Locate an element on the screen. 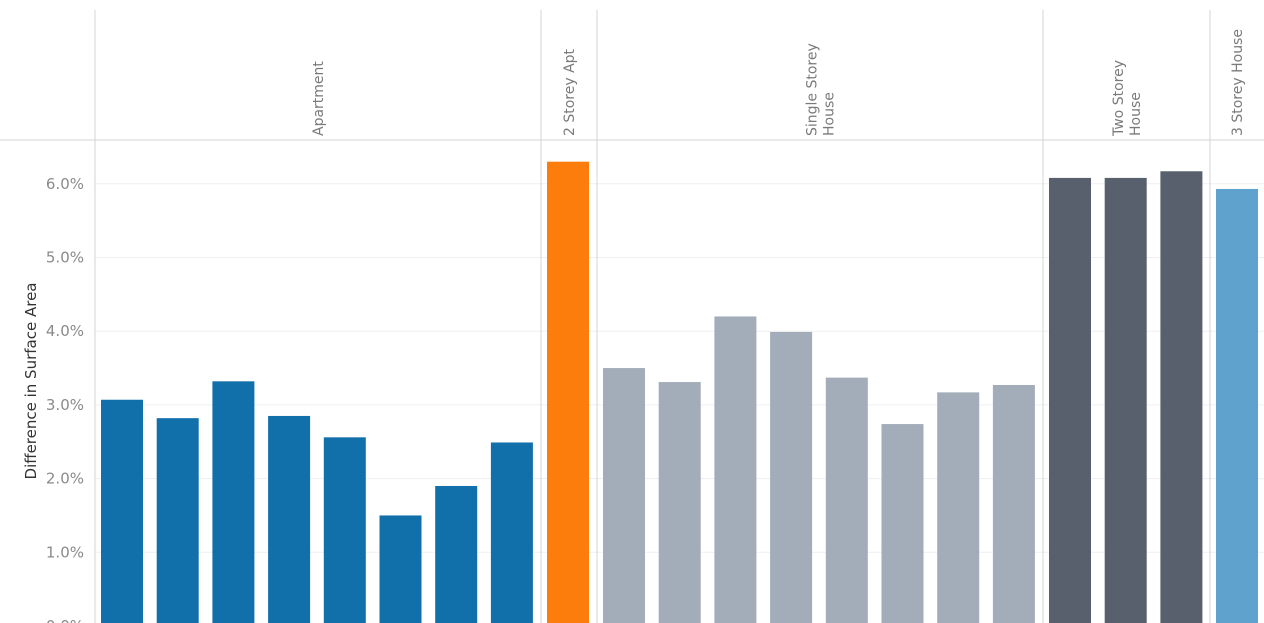 The image size is (1264, 623). y-axis-label: Difference in Surface Area is located at coordinates (31, 381).